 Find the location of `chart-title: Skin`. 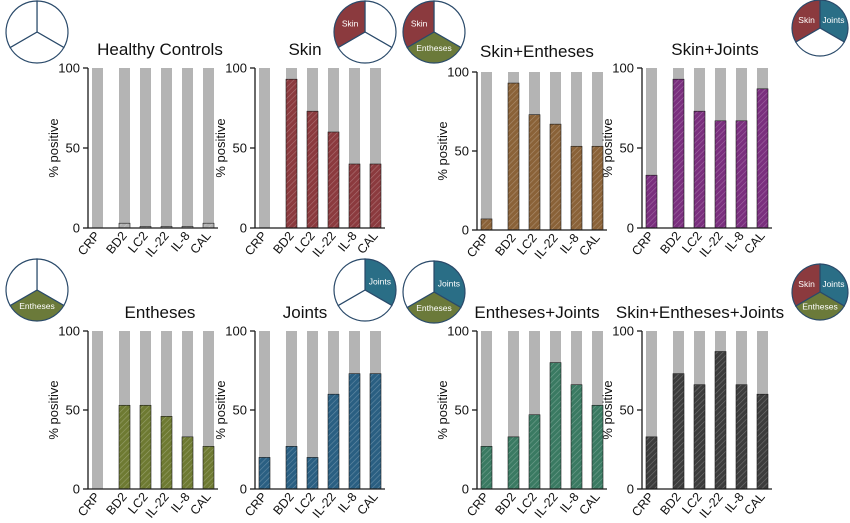

chart-title: Skin is located at coordinates (304, 49).